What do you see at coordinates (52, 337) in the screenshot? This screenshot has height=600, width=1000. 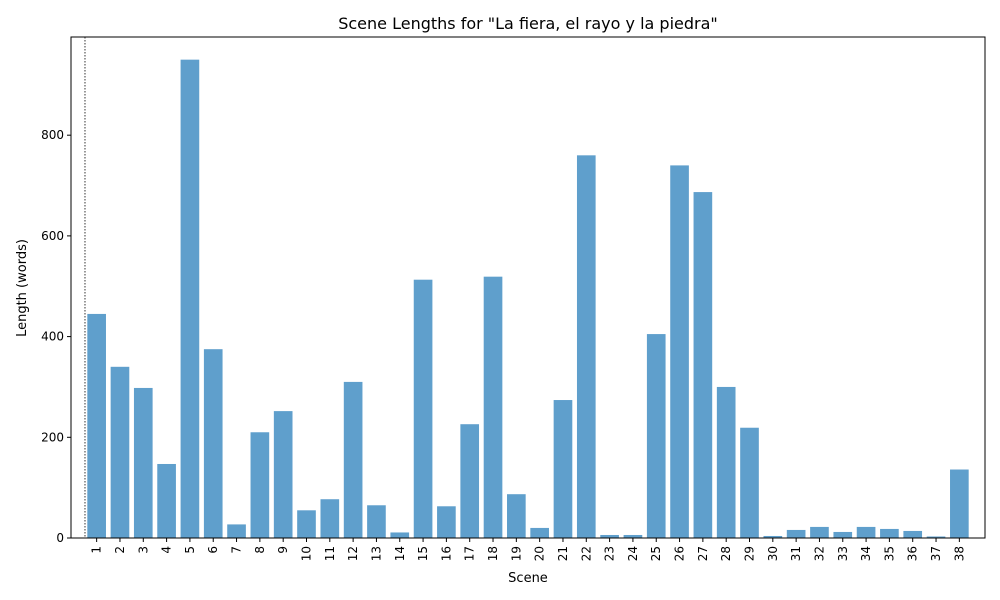 I see `y-tick-label-400: 400` at bounding box center [52, 337].